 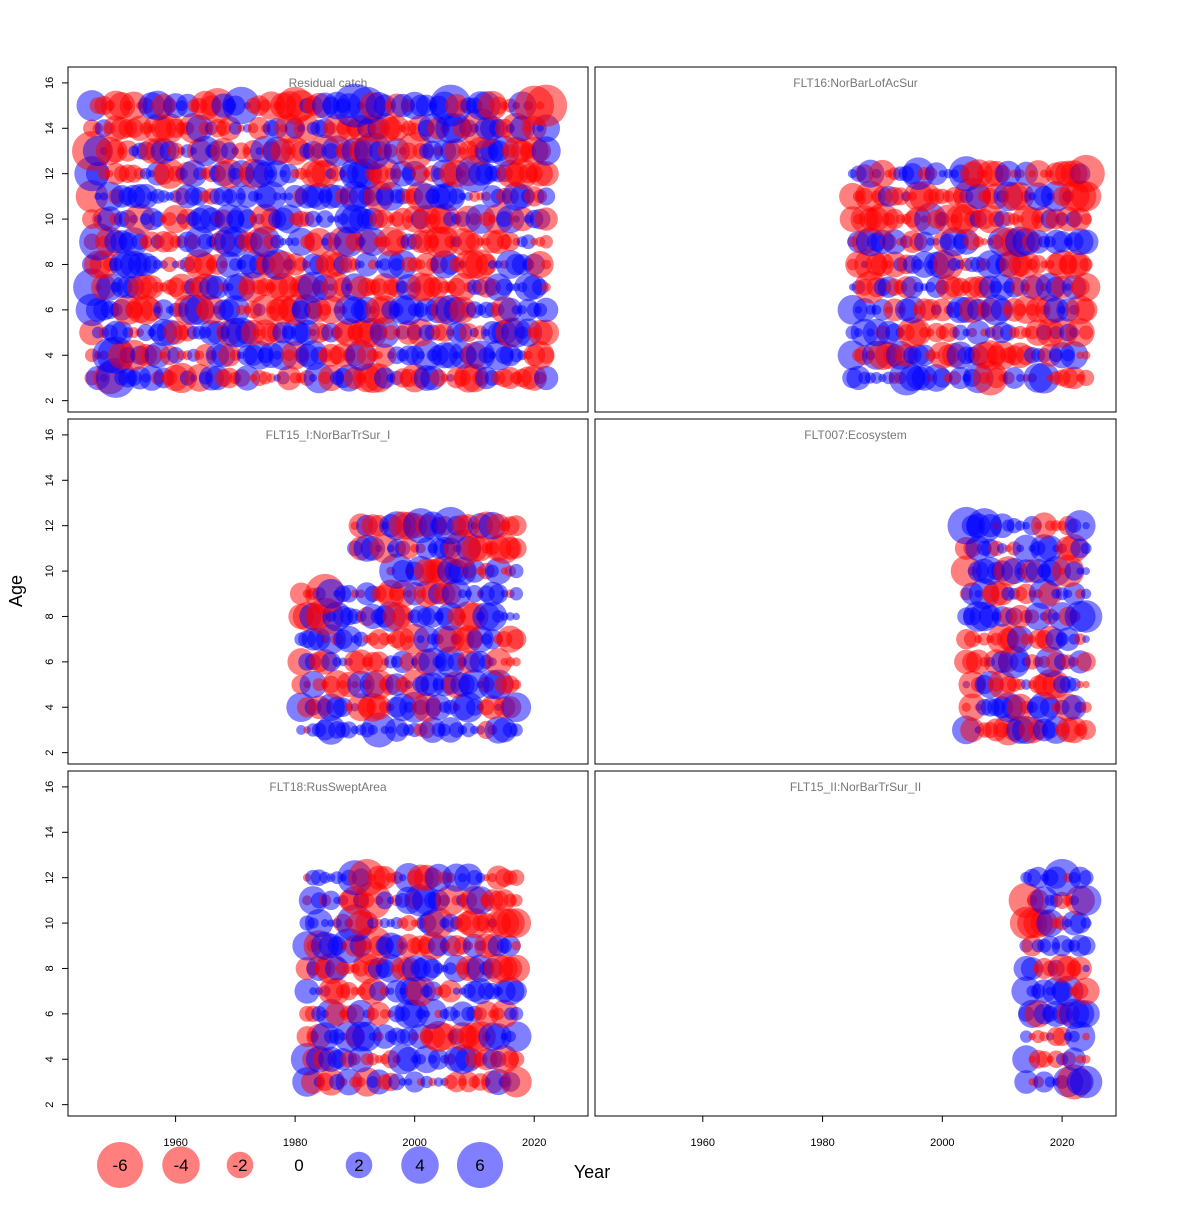 What do you see at coordinates (703, 1143) in the screenshot?
I see `x-tick-label: 1960` at bounding box center [703, 1143].